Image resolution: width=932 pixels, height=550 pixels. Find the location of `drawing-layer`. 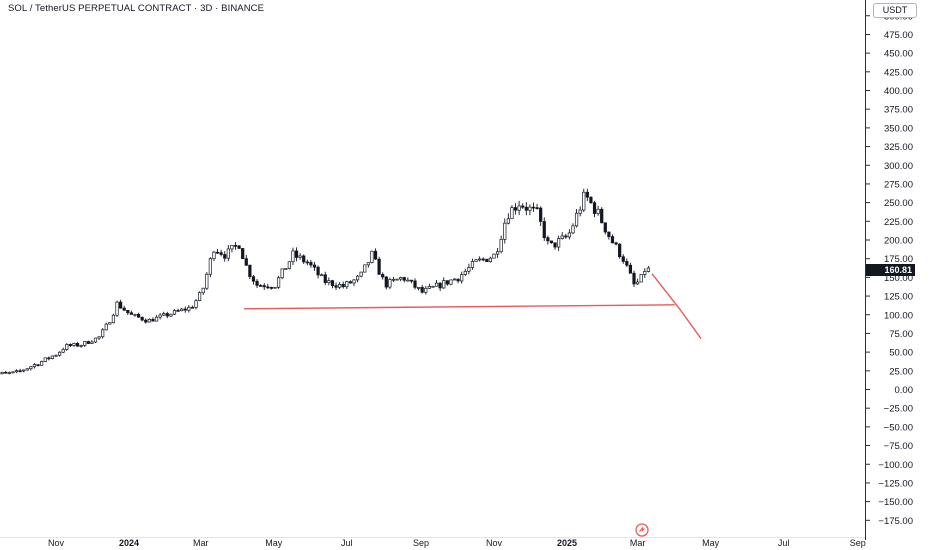

drawing-layer is located at coordinates (472, 306).